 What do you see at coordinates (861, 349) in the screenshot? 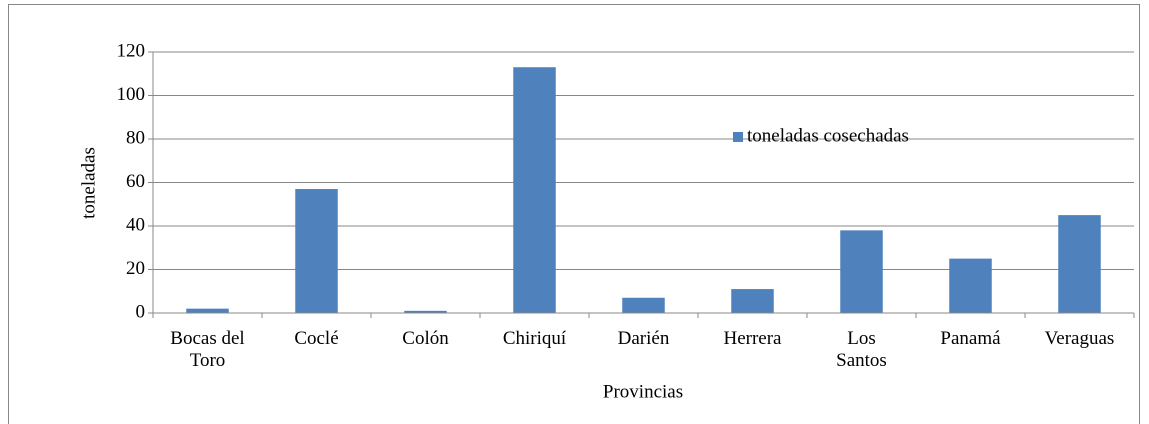
I see `x-tick-label: Los Santos` at bounding box center [861, 349].